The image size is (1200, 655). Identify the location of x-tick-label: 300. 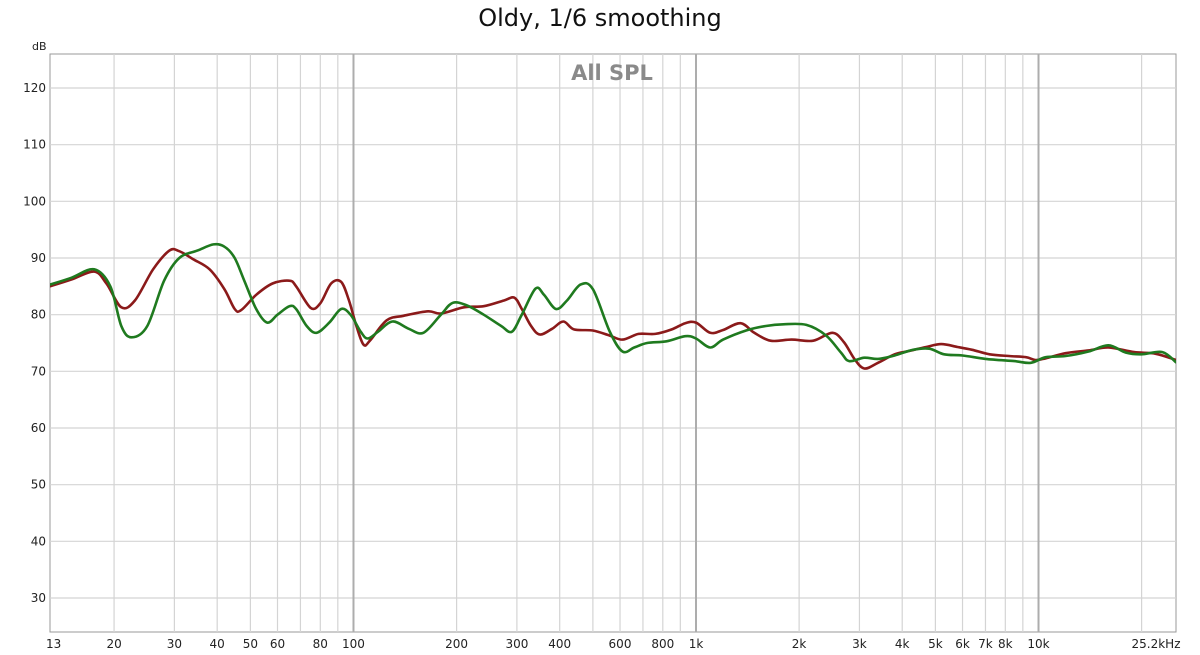
(516, 644).